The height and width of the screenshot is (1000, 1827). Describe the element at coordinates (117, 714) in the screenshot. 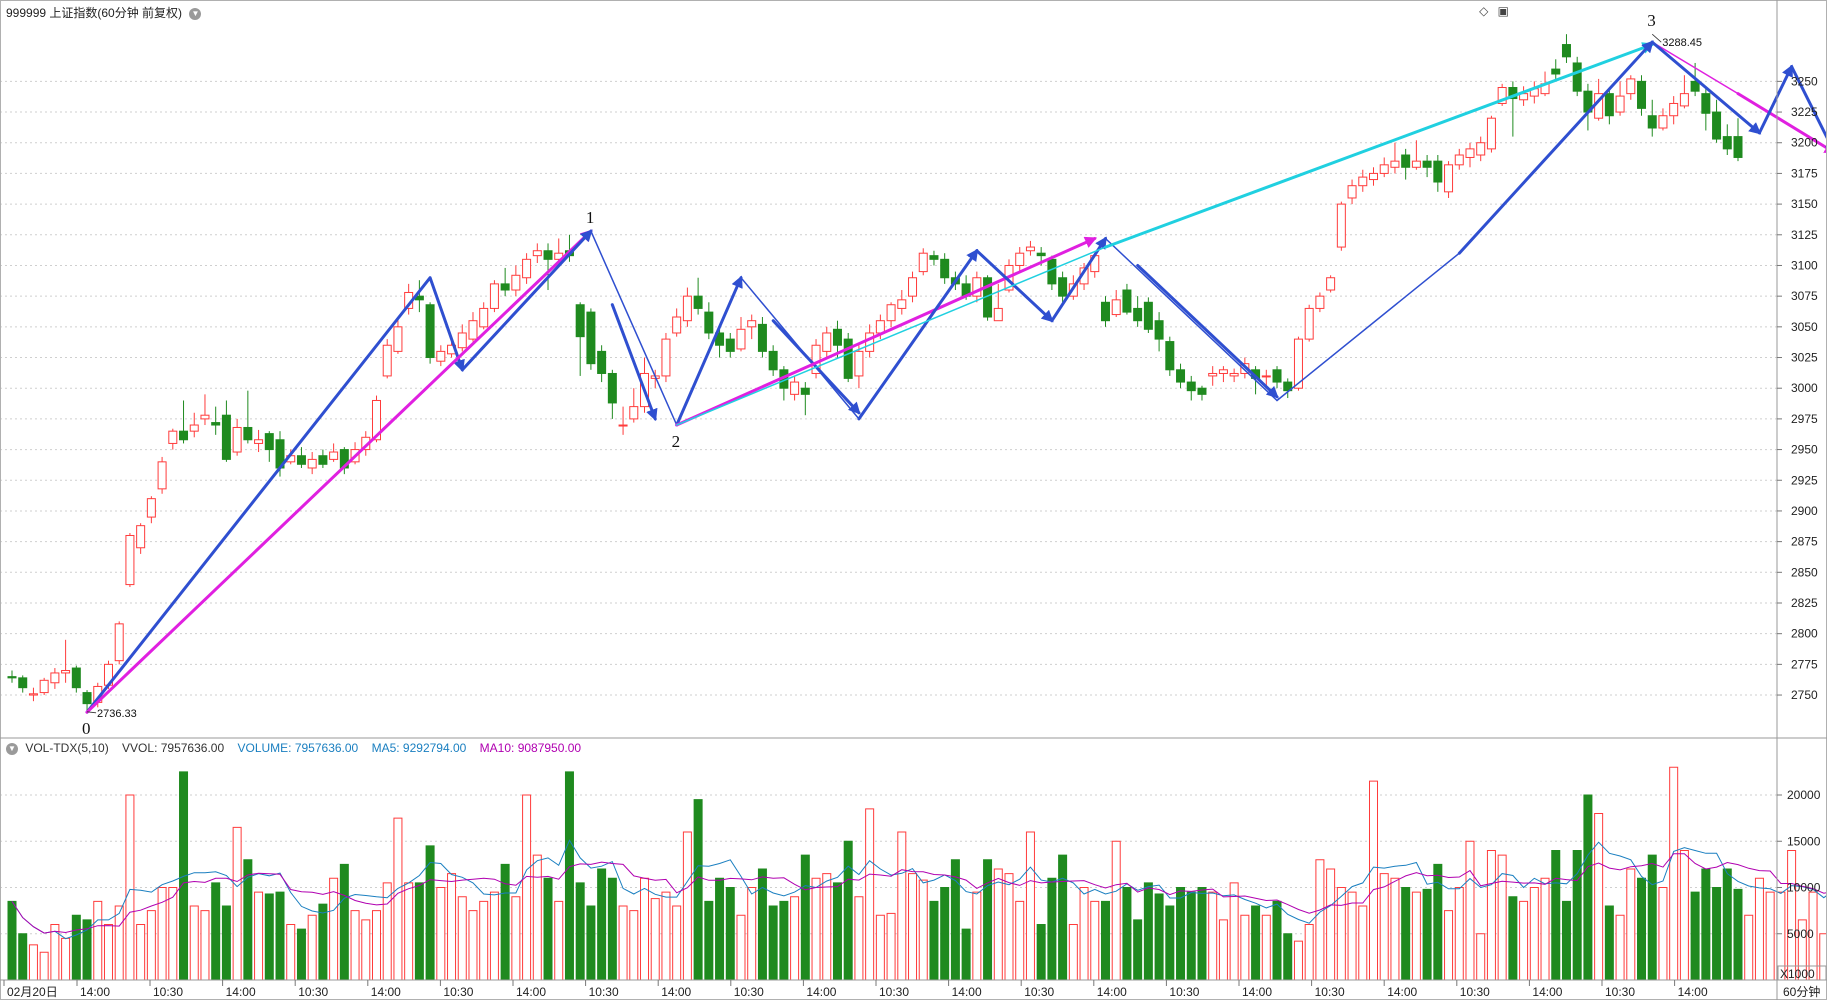

I see `extreme-price-label: 2736.33` at that location.